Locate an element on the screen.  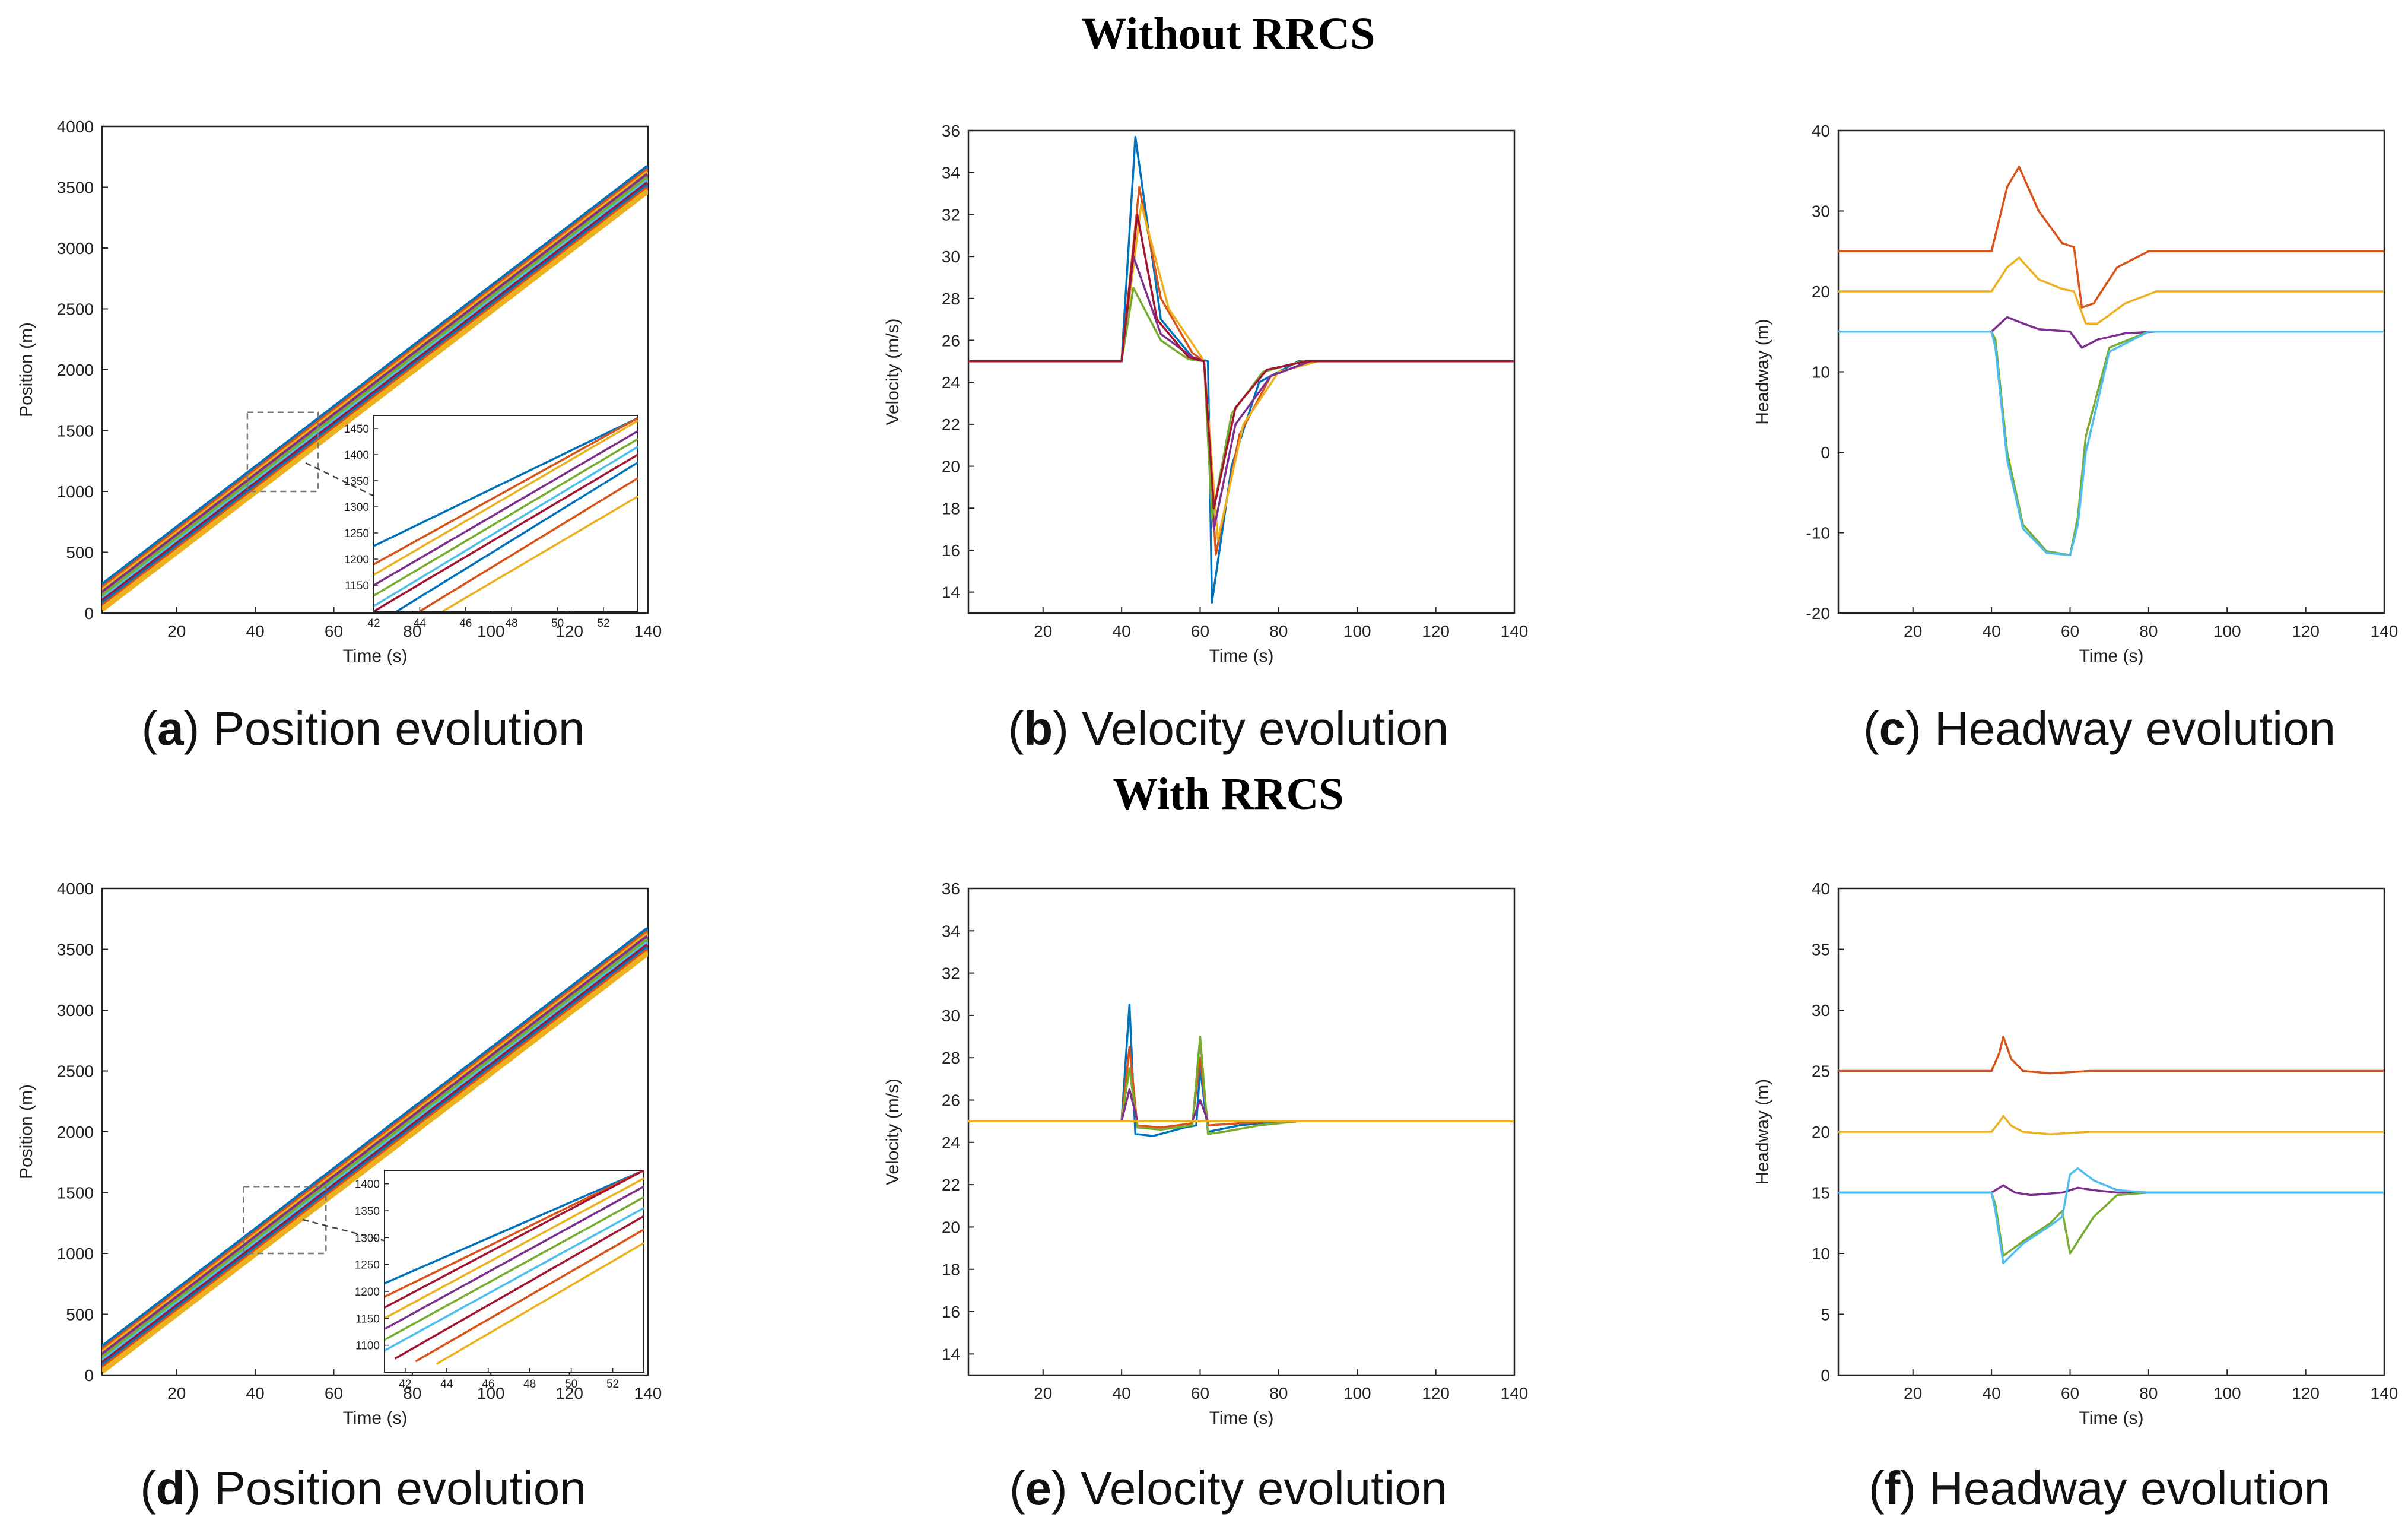
caption-letter-c: c is located at coordinates (1892, 728).